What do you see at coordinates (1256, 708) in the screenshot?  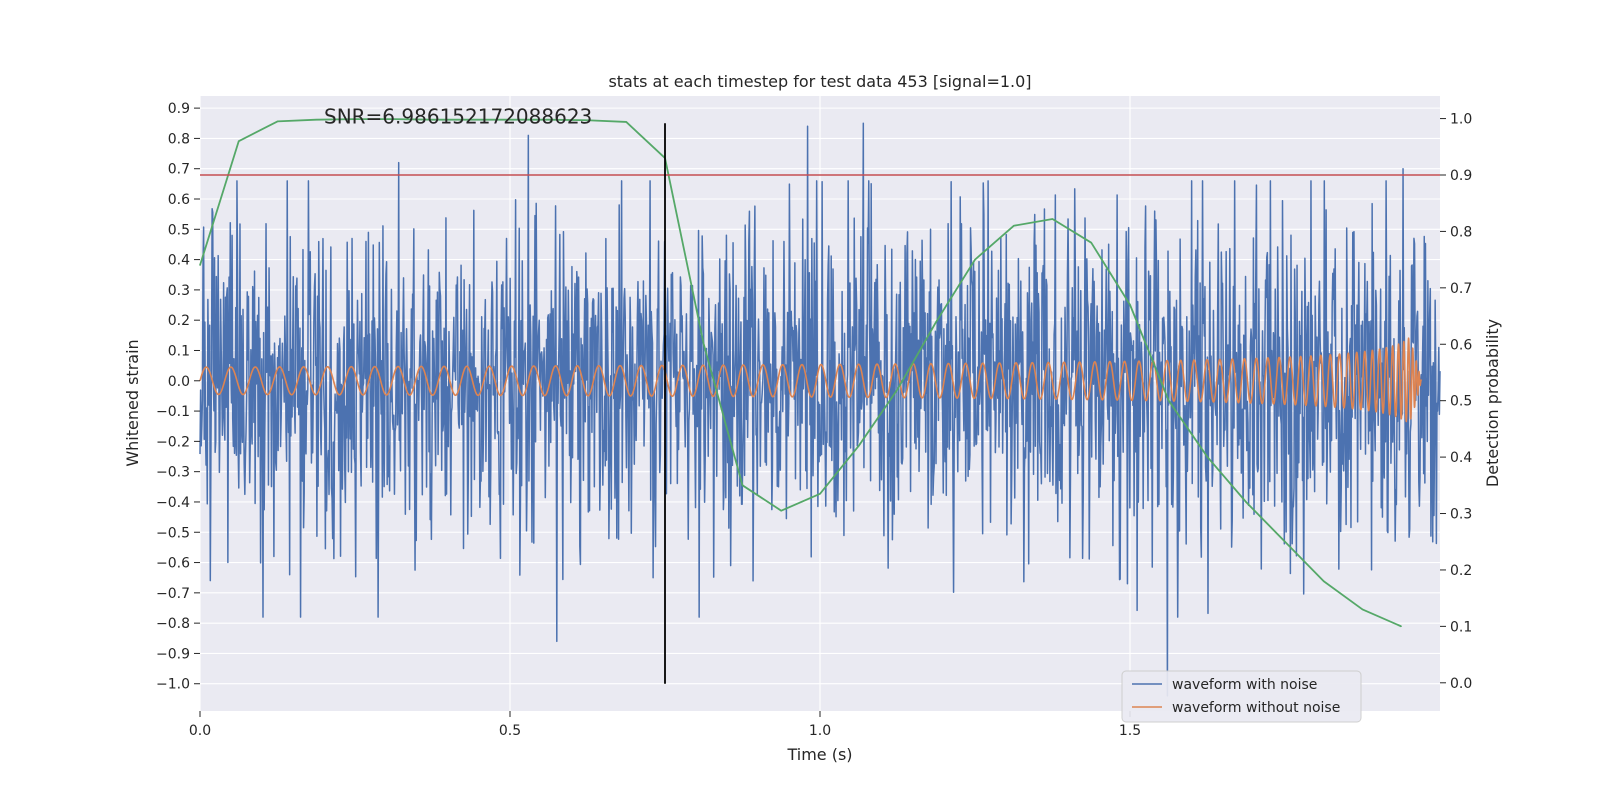 I see `legend-label-clean: waveform without noise` at bounding box center [1256, 708].